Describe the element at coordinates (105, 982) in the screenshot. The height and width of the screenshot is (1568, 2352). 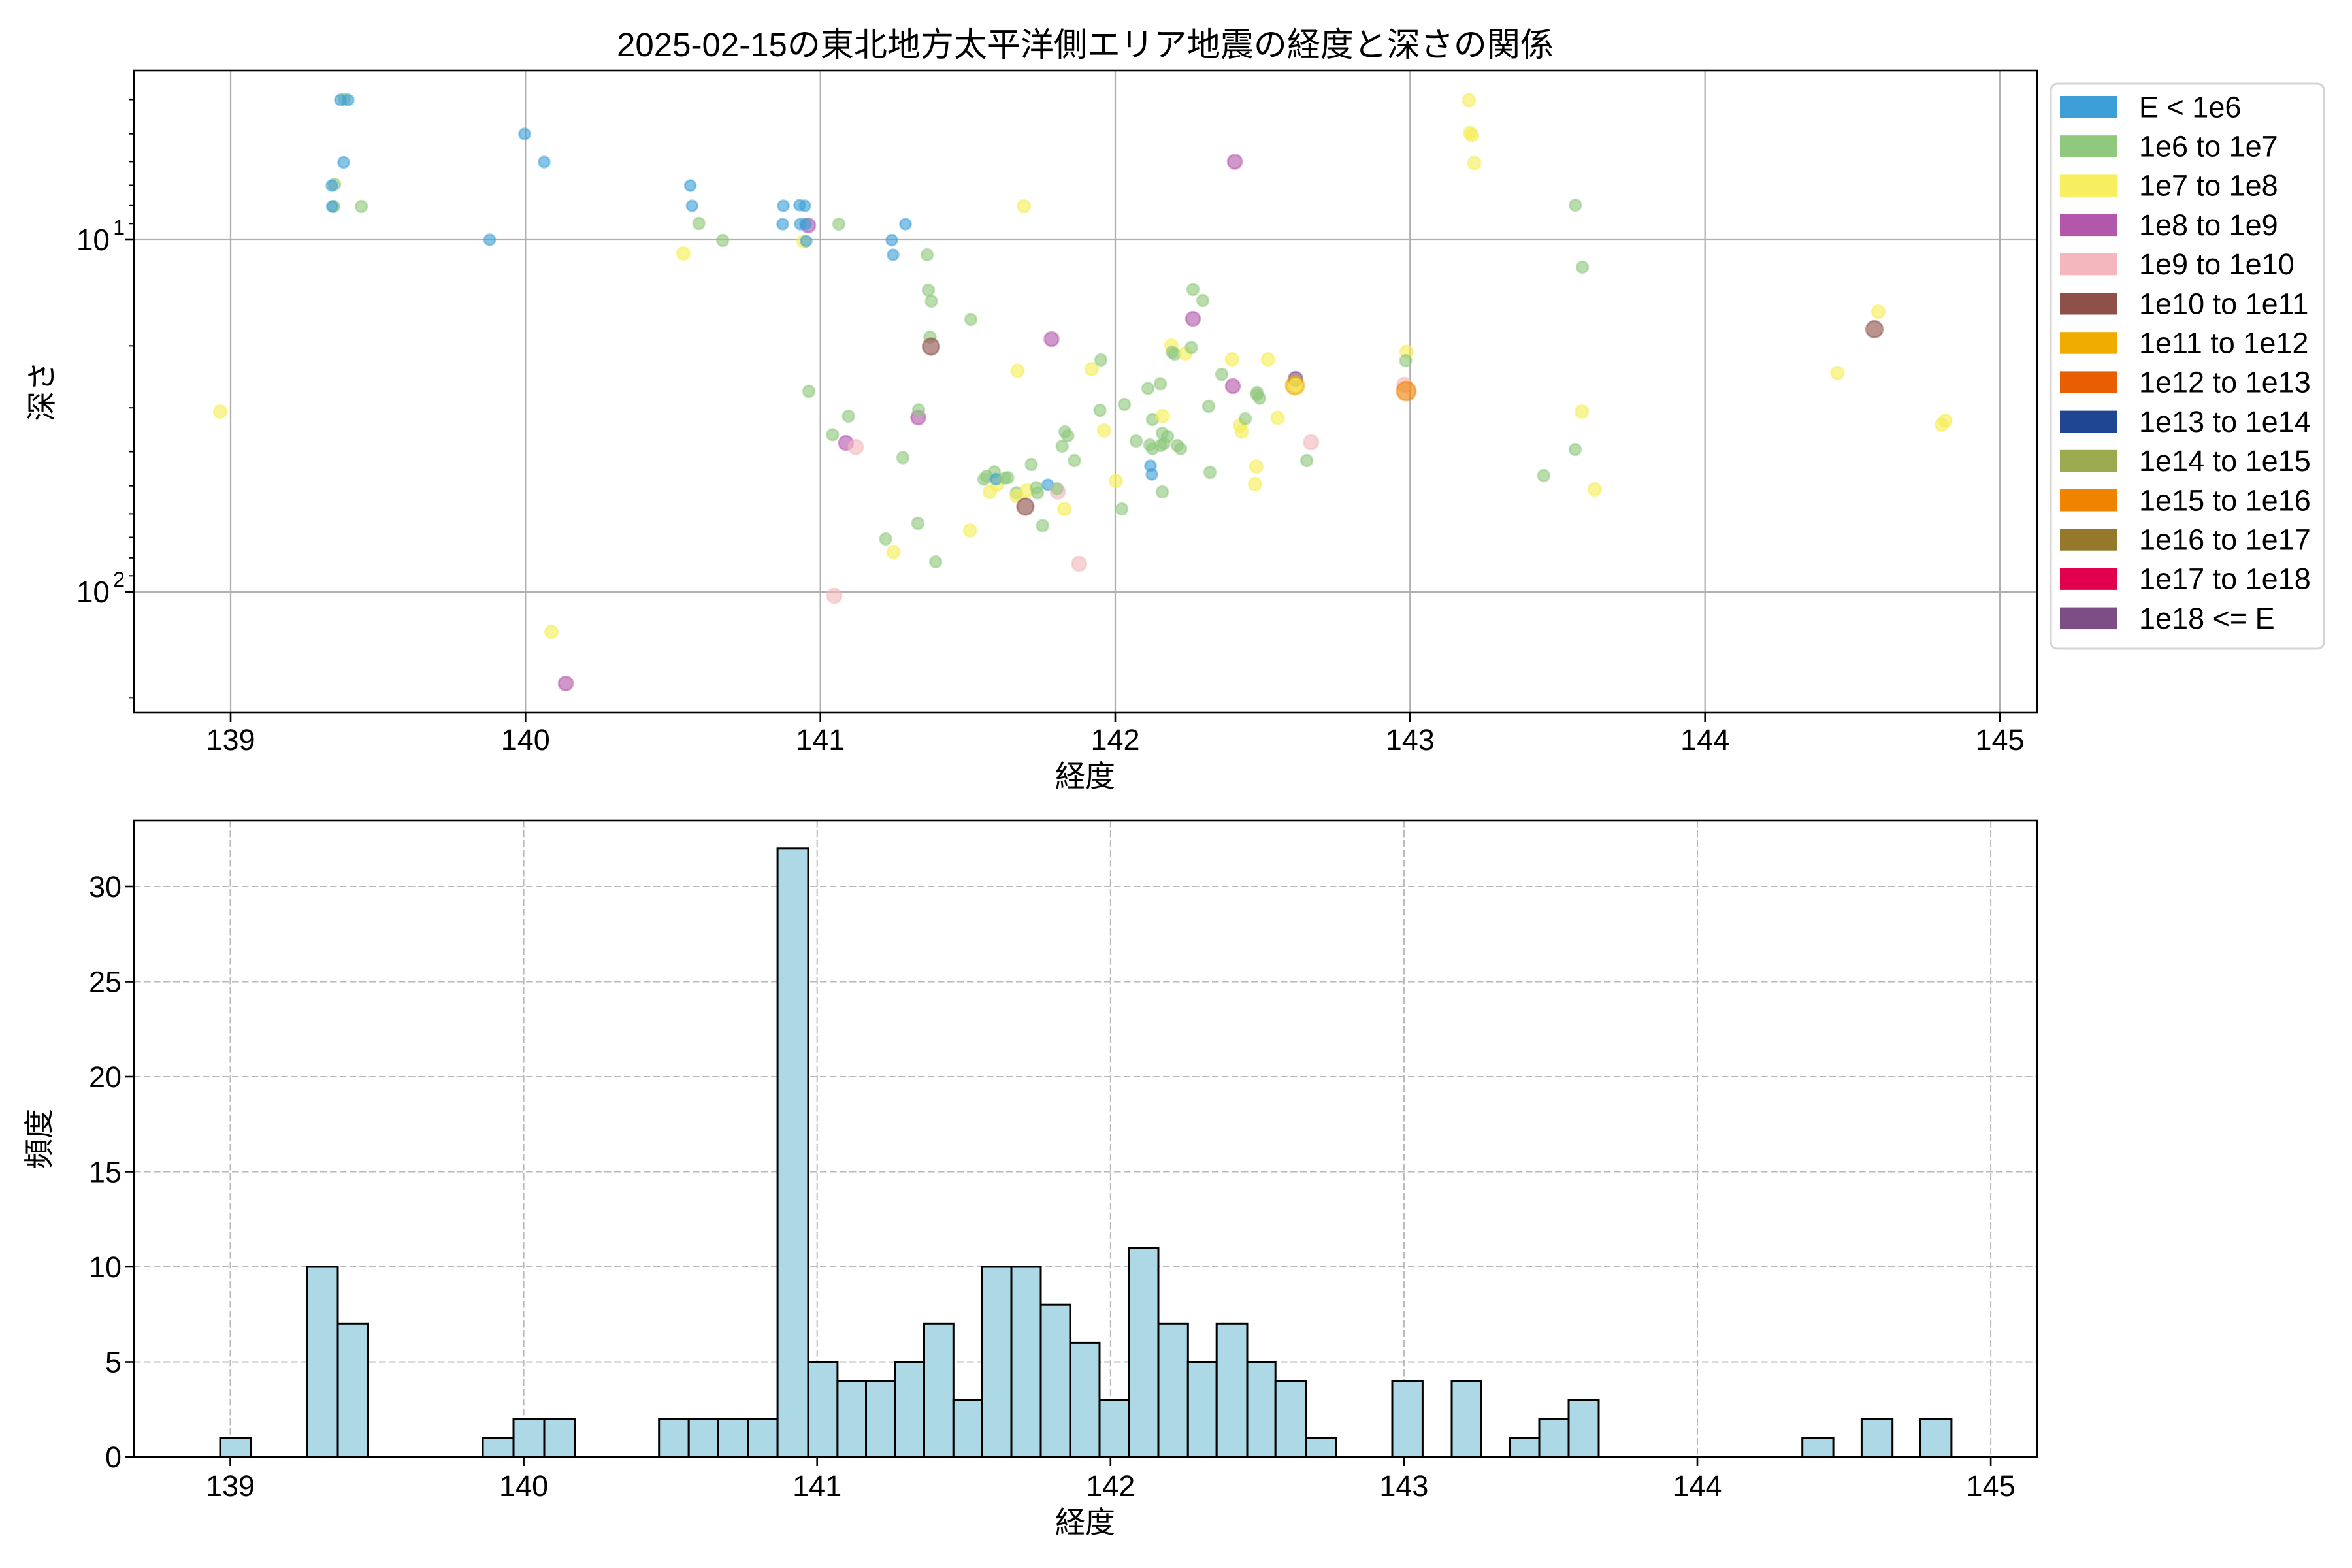
I see `svg-text: 25` at that location.